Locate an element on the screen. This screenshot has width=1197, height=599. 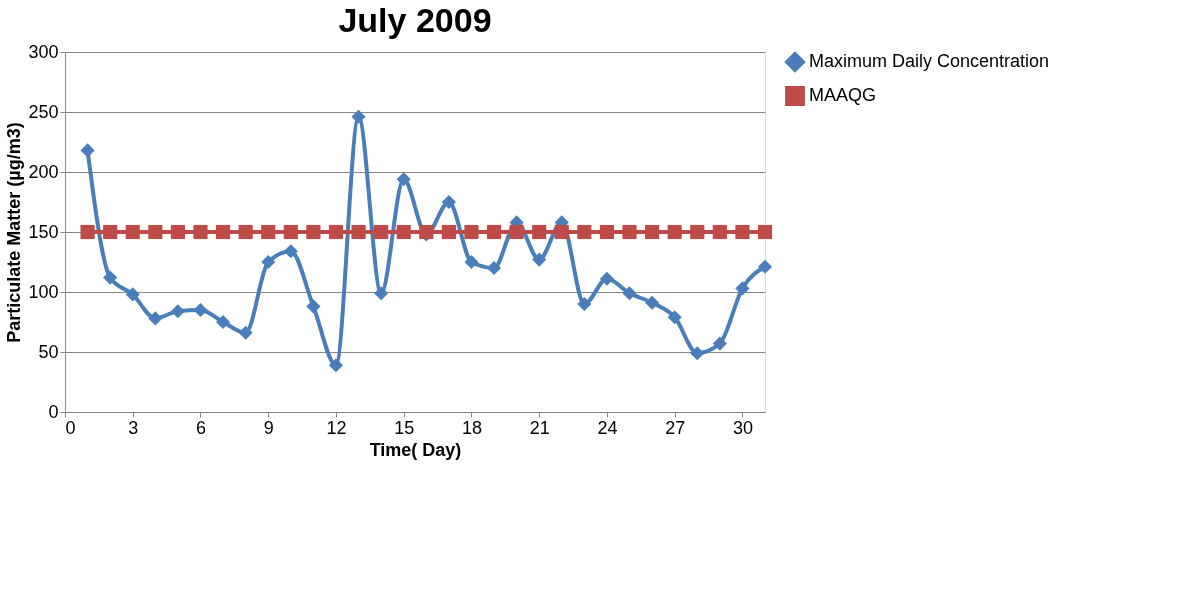
y-tick-label: 50 is located at coordinates (48, 351).